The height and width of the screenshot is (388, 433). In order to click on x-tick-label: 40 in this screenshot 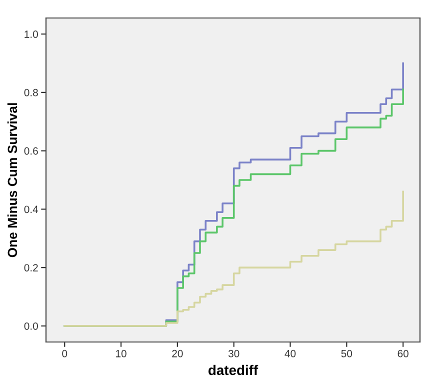, I will do `click(290, 354)`.